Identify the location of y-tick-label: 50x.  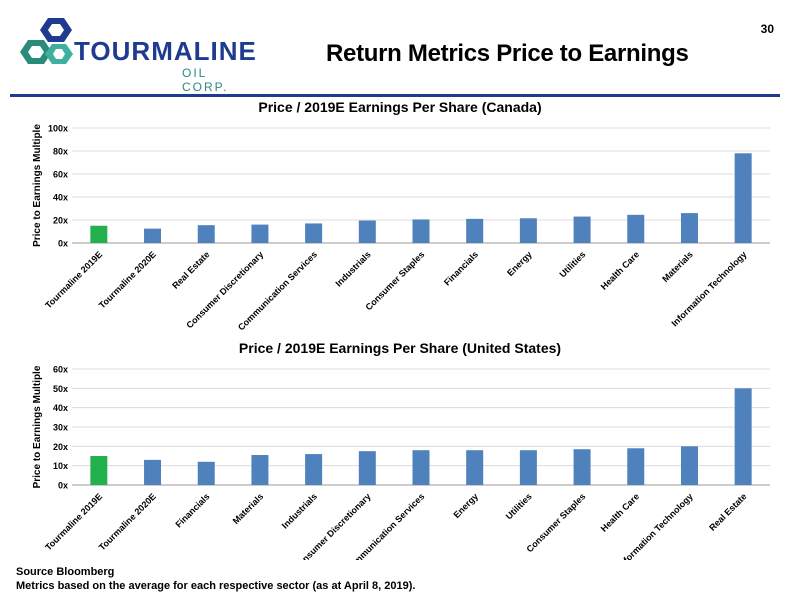
(60, 389).